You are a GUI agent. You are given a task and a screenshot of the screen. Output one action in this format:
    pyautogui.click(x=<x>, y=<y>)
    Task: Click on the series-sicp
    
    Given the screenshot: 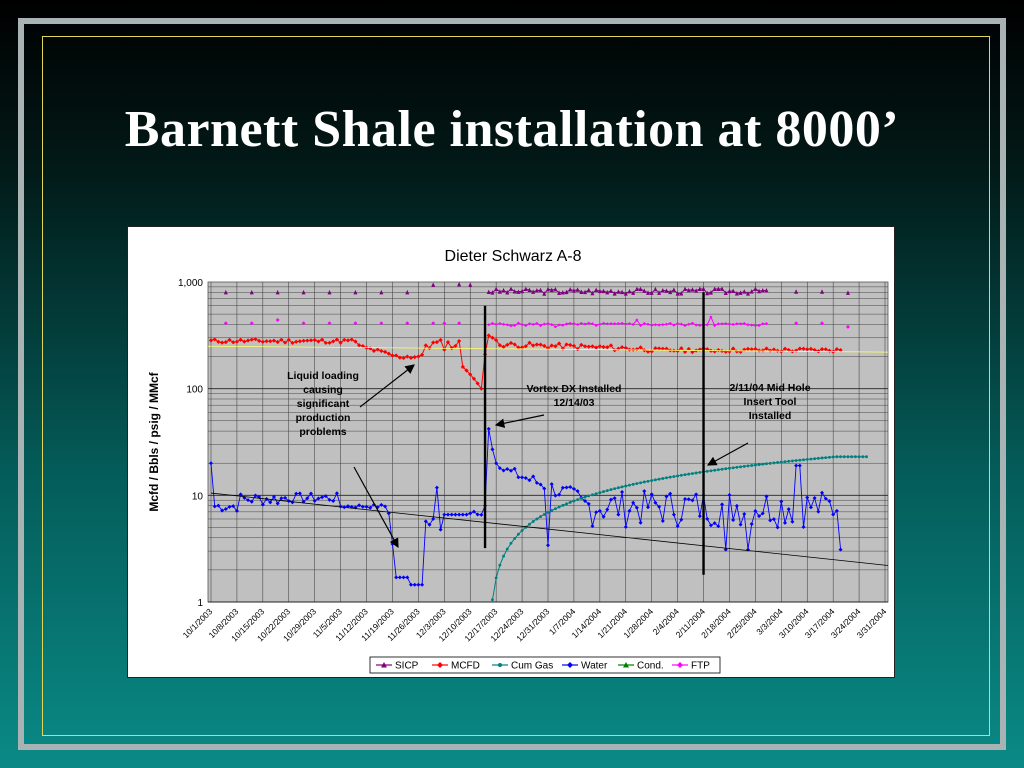 What is the action you would take?
    pyautogui.click(x=536, y=288)
    